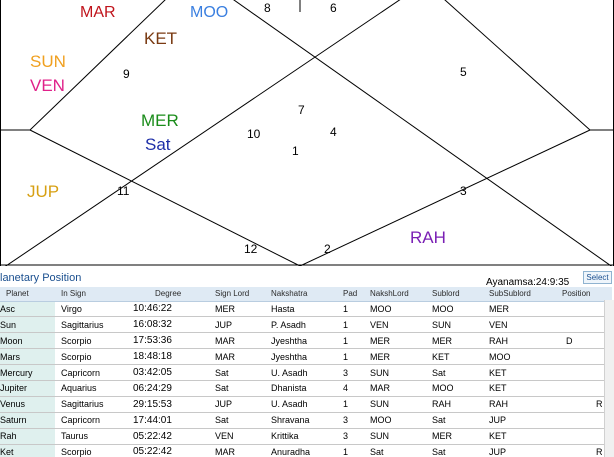 The width and height of the screenshot is (614, 457). I want to click on col-header: Nakshatra, so click(301, 294).